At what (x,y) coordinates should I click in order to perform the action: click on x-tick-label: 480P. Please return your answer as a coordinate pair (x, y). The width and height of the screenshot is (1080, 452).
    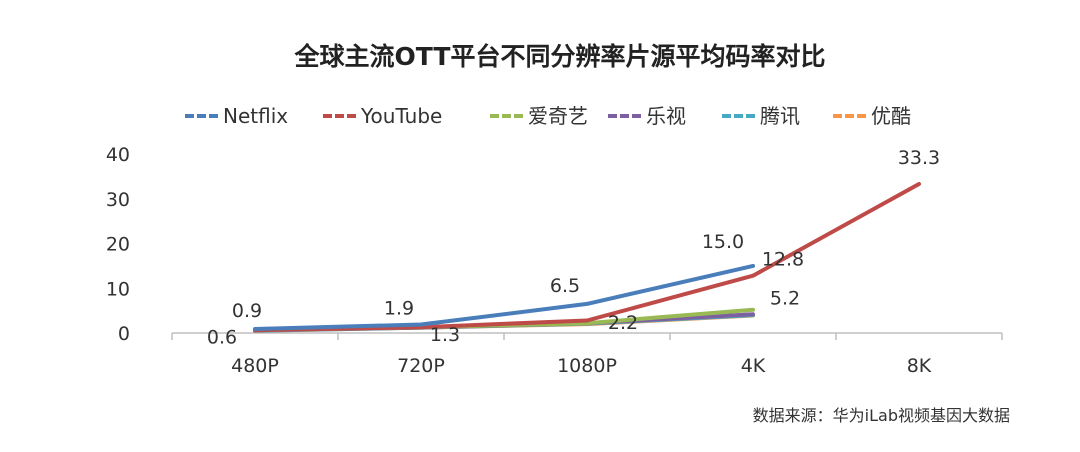
    Looking at the image, I should click on (255, 366).